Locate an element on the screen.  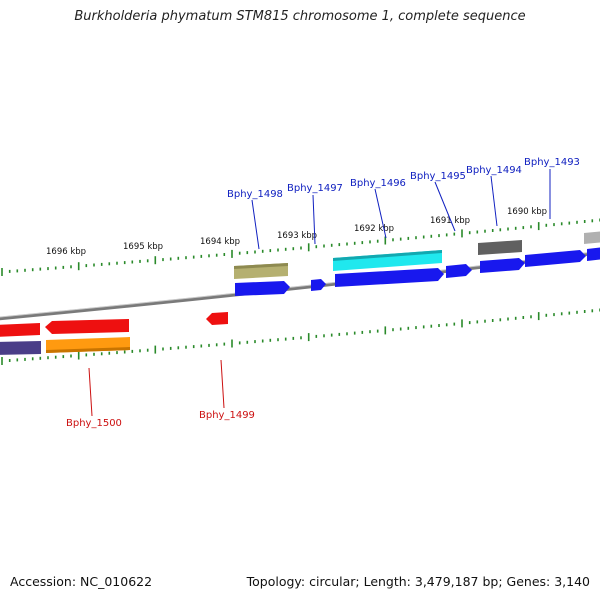
tick-row-outer is located at coordinates (300, 247).